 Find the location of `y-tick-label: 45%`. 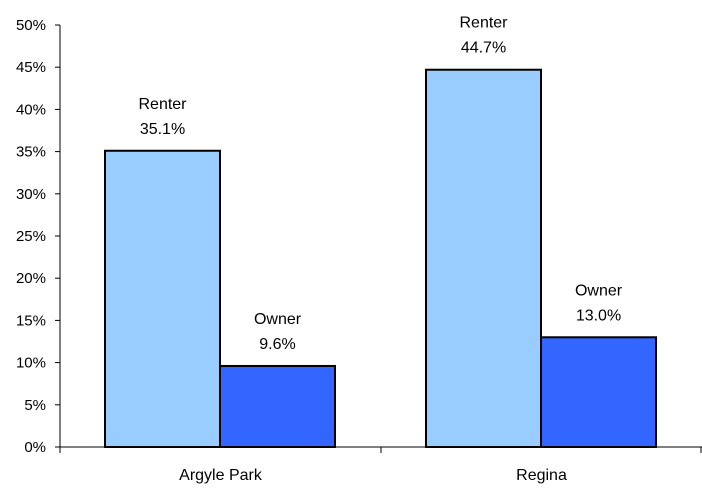

y-tick-label: 45% is located at coordinates (31, 67).